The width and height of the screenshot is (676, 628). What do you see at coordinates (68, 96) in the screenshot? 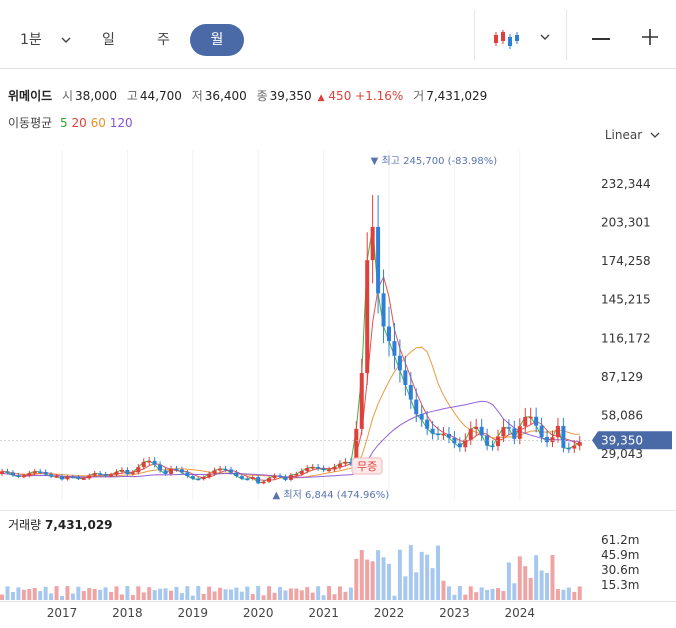
I see `open-label: 시` at bounding box center [68, 96].